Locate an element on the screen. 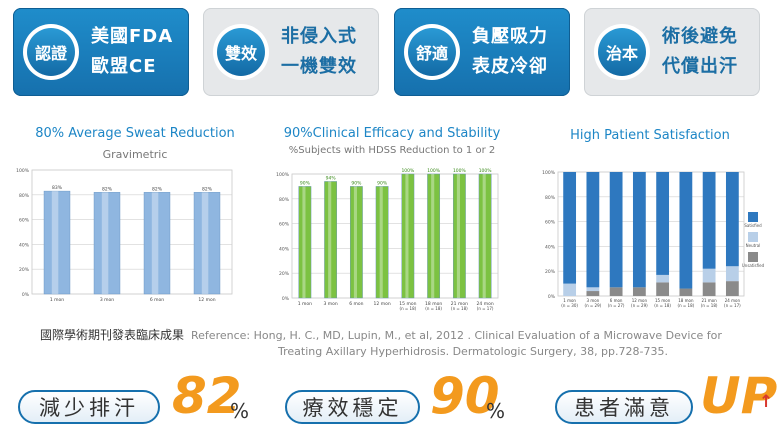  chart2-ytick-label: 80% is located at coordinates (284, 200).